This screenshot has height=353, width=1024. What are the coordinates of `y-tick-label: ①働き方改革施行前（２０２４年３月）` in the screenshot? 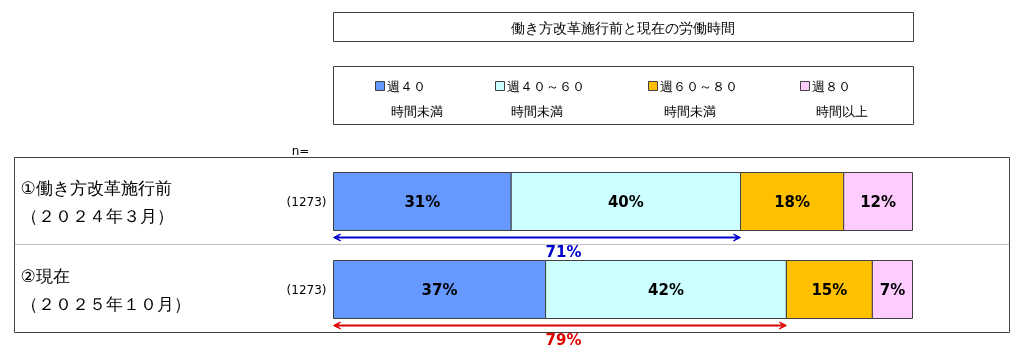 It's located at (97, 201).